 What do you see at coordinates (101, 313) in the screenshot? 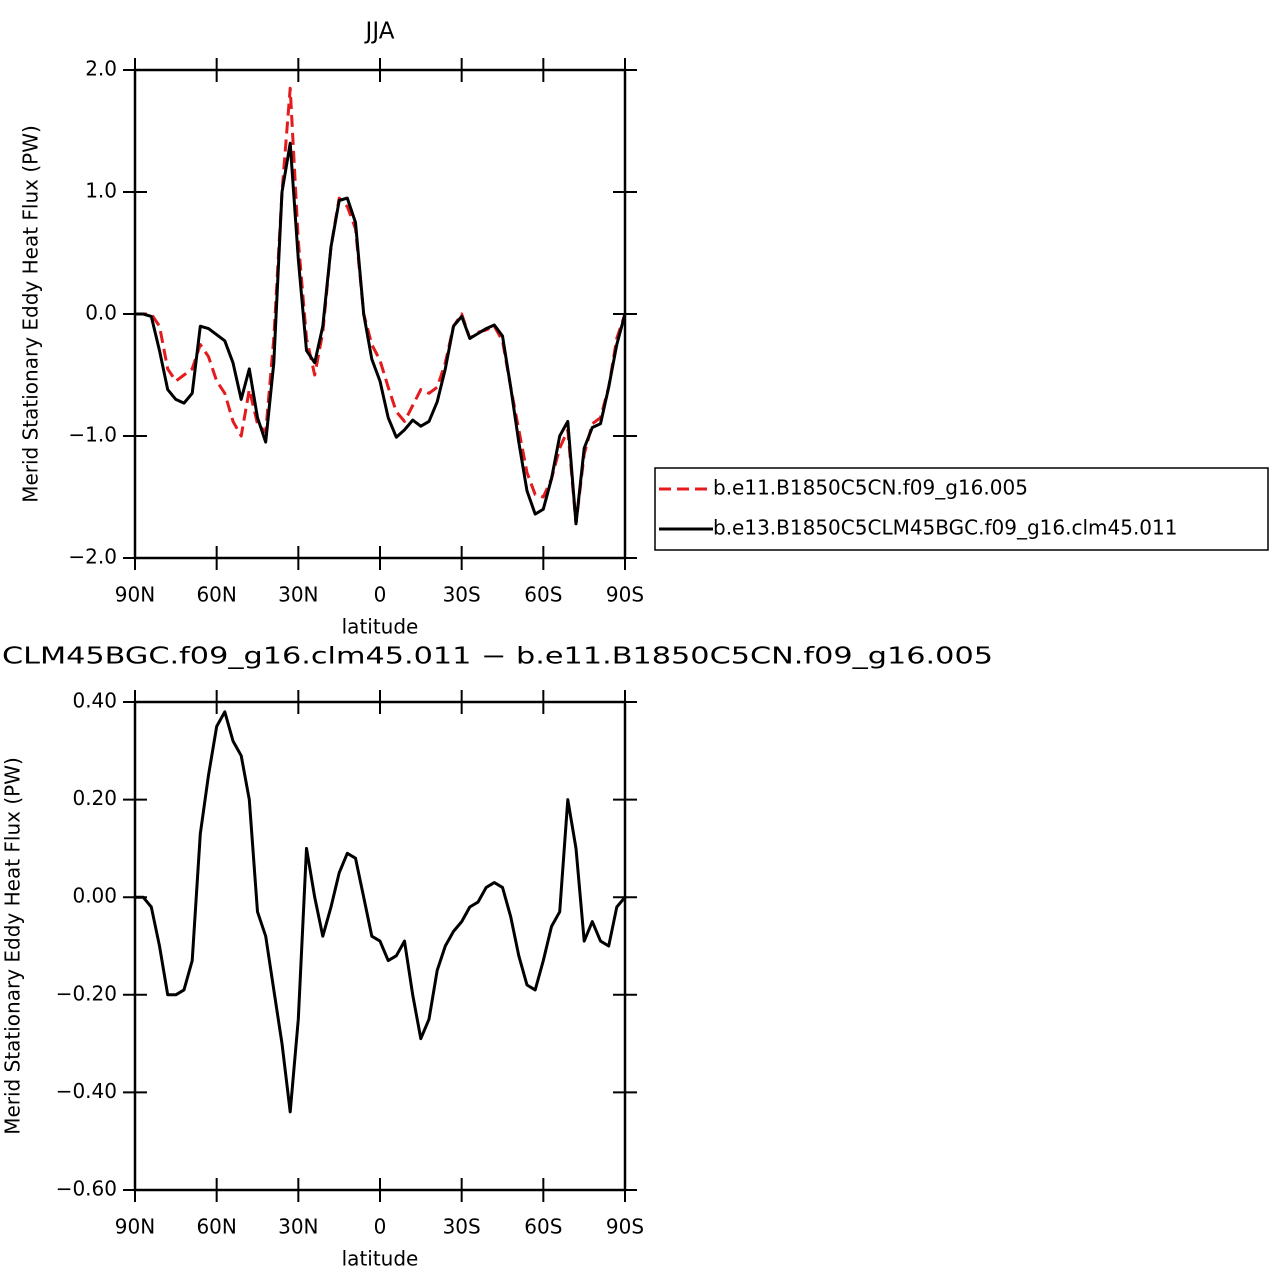
I see `y-tick-label: 0.0` at bounding box center [101, 313].